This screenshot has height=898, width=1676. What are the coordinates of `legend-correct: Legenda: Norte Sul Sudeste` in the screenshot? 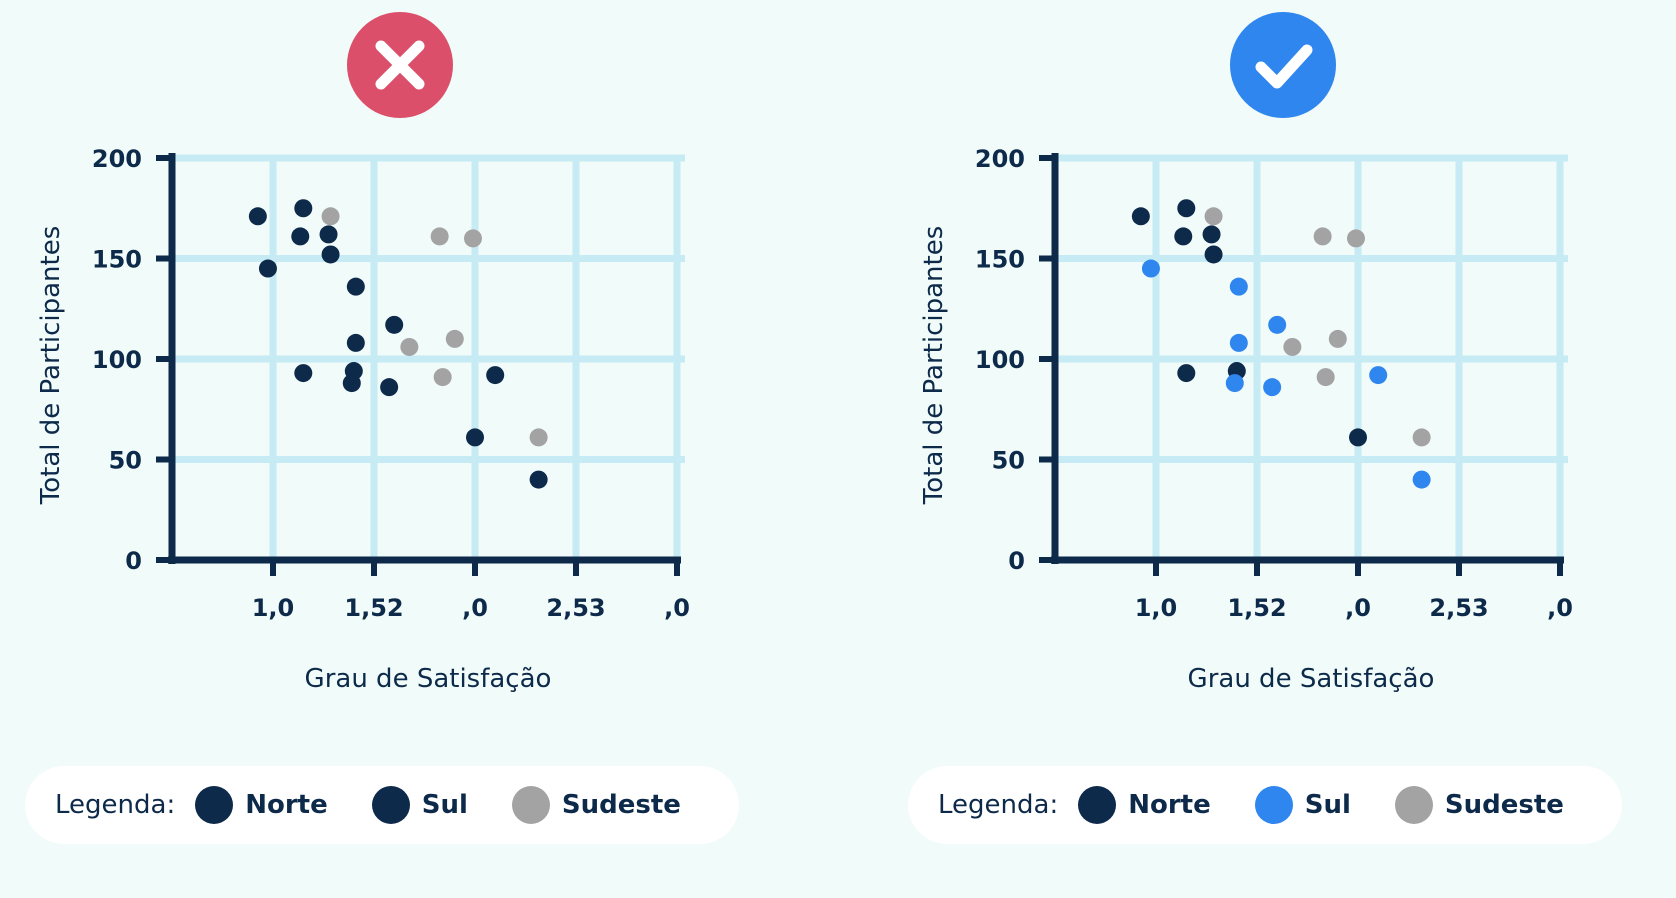 It's located at (1265, 805).